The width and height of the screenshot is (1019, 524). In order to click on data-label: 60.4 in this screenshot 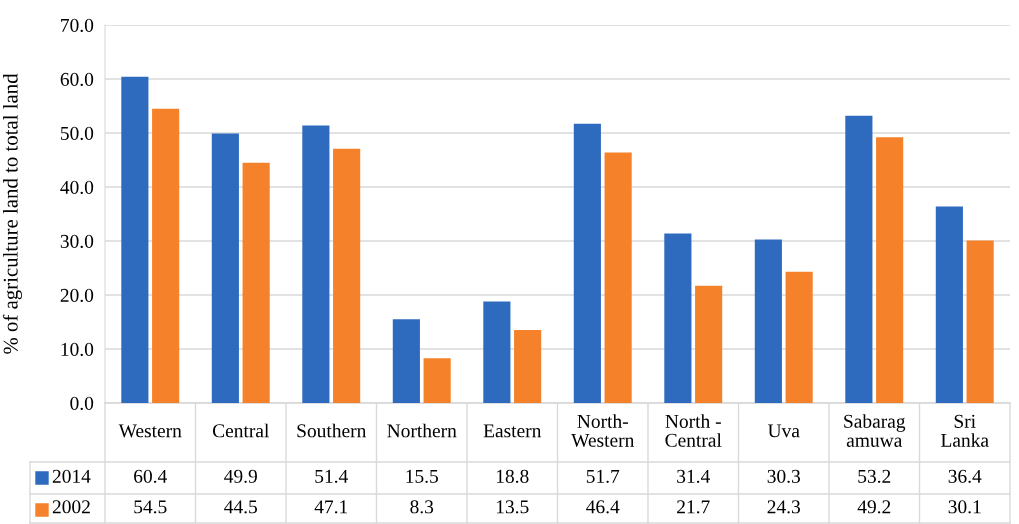, I will do `click(150, 476)`.